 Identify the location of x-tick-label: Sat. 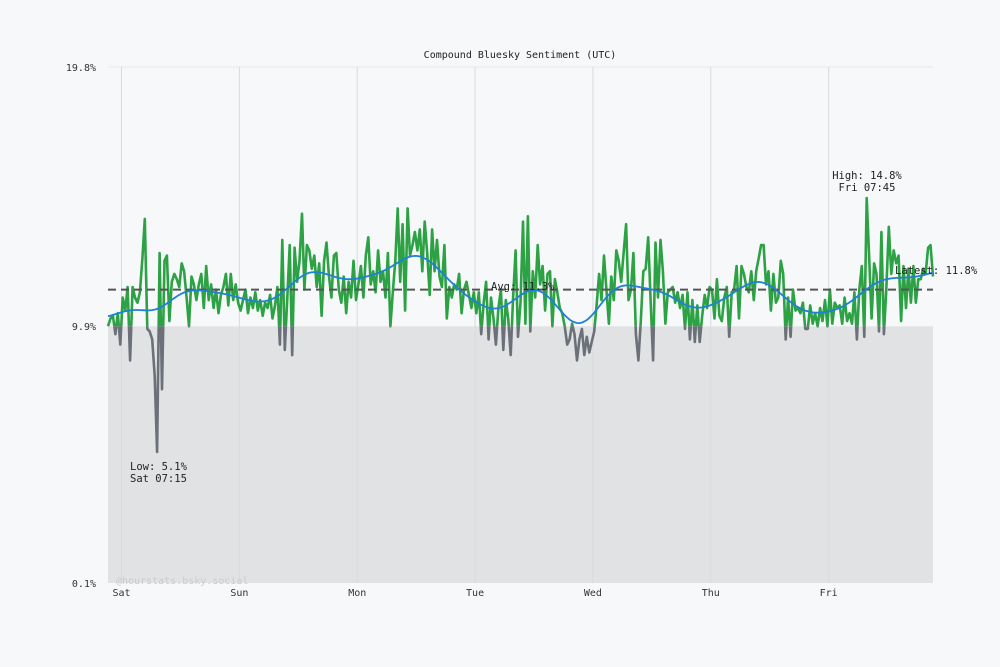
(121, 593).